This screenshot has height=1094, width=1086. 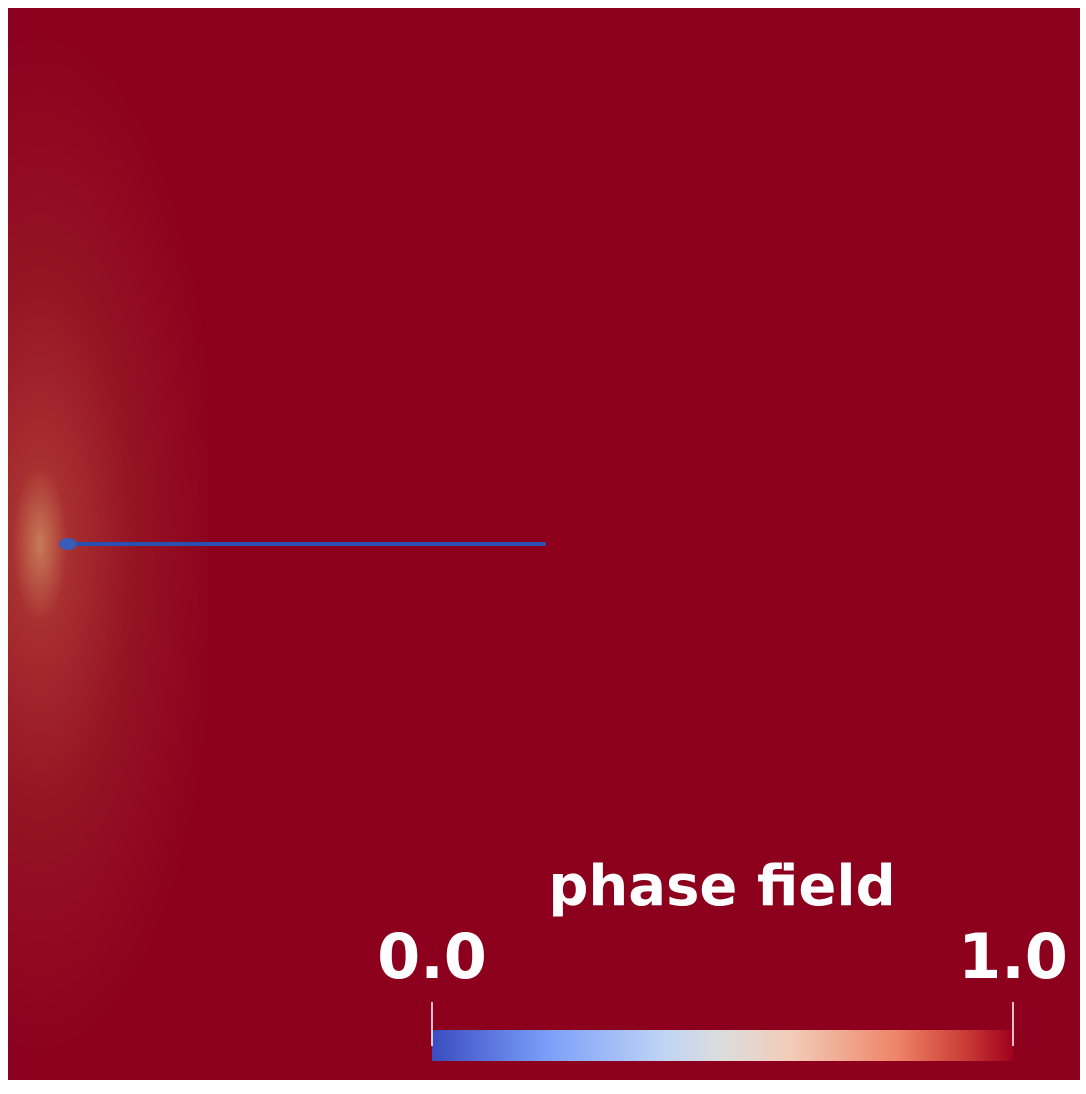 What do you see at coordinates (722, 1045) in the screenshot?
I see `colorbar-gradient` at bounding box center [722, 1045].